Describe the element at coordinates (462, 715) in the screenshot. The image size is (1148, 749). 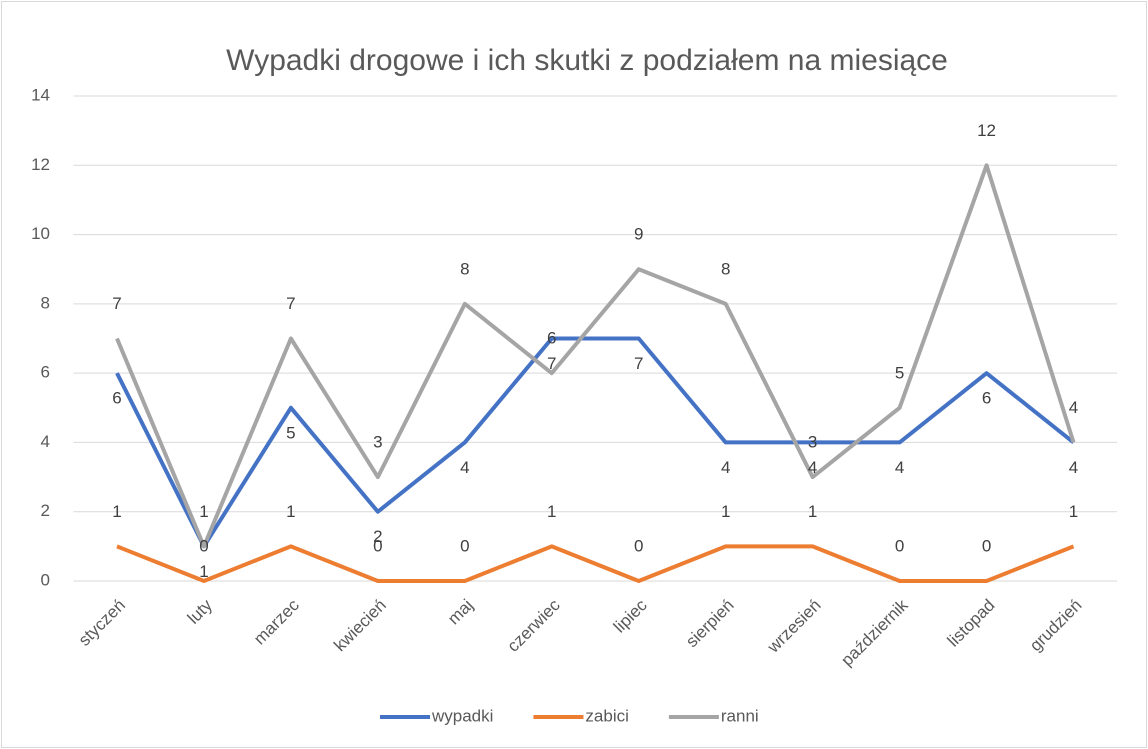
I see `legend-label: wypadki` at that location.